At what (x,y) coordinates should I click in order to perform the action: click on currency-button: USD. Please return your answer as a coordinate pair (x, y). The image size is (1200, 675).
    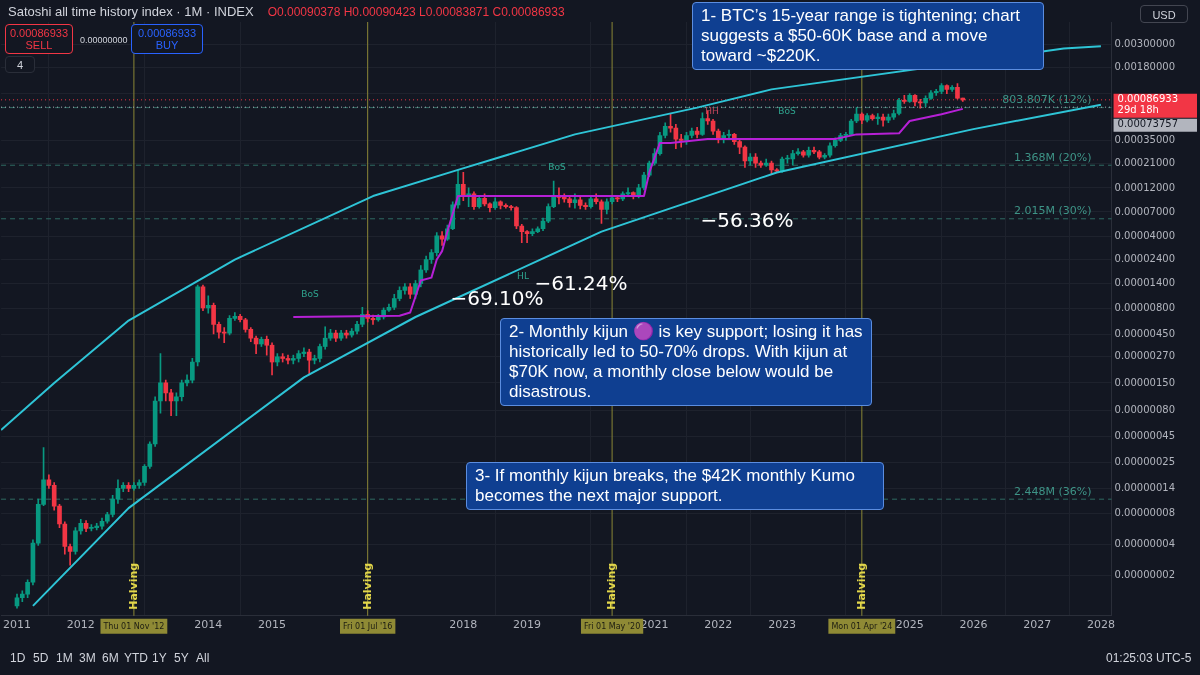
    Looking at the image, I should click on (1164, 14).